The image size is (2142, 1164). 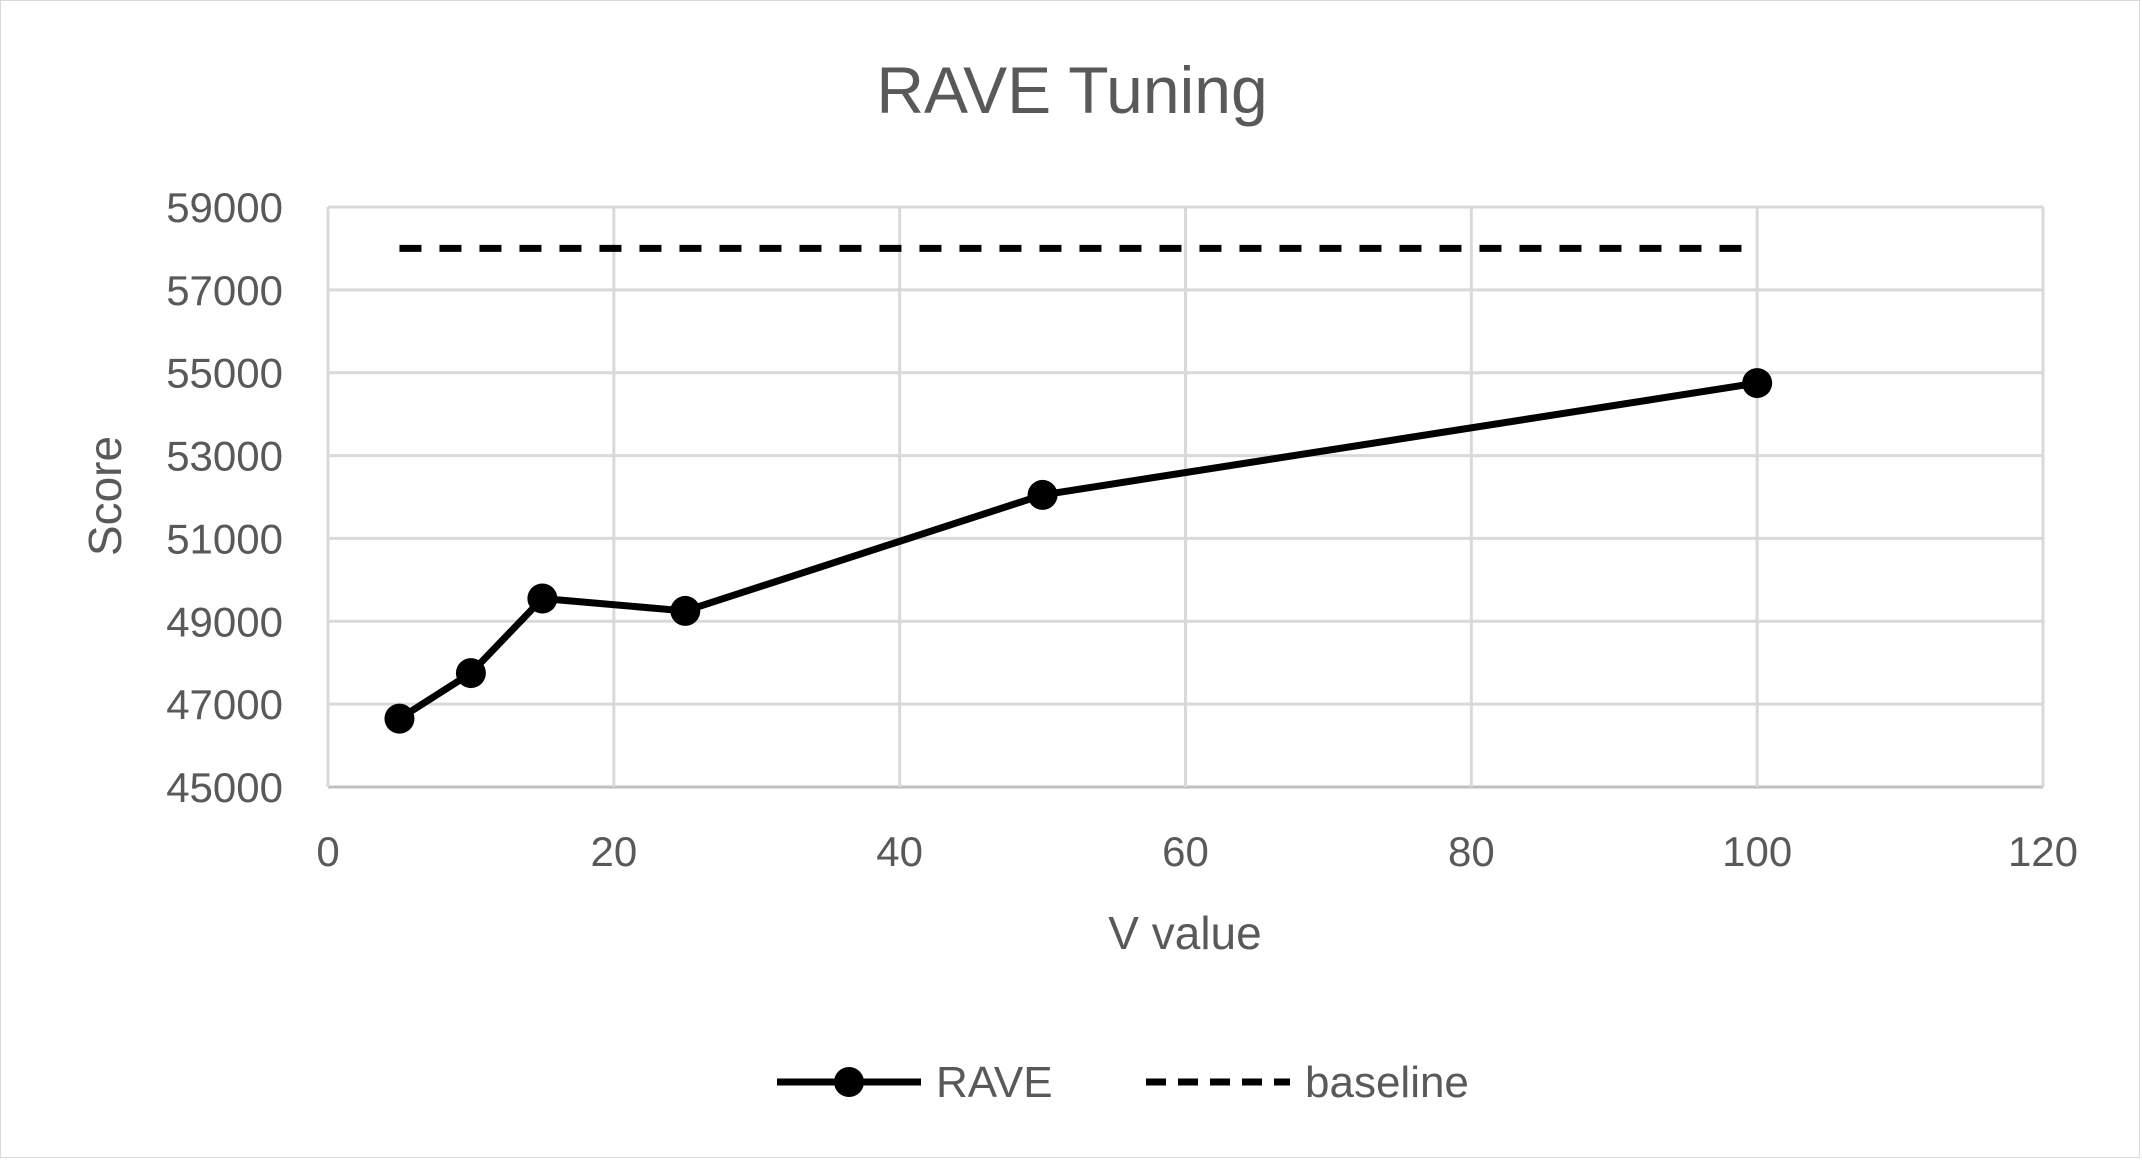 What do you see at coordinates (1185, 851) in the screenshot?
I see `x-tick-label: 60` at bounding box center [1185, 851].